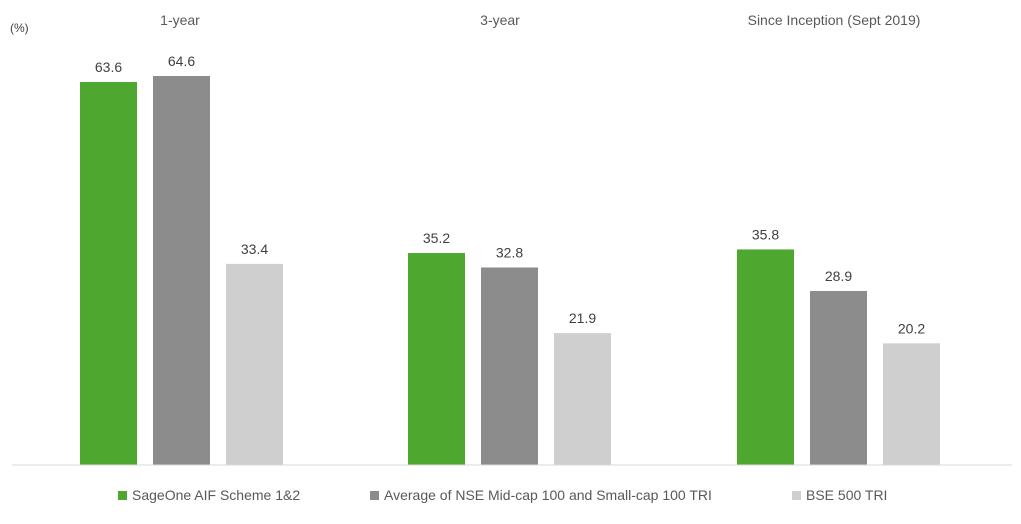 Image resolution: width=1021 pixels, height=524 pixels. What do you see at coordinates (838, 276) in the screenshot?
I see `data-label: 28.9` at bounding box center [838, 276].